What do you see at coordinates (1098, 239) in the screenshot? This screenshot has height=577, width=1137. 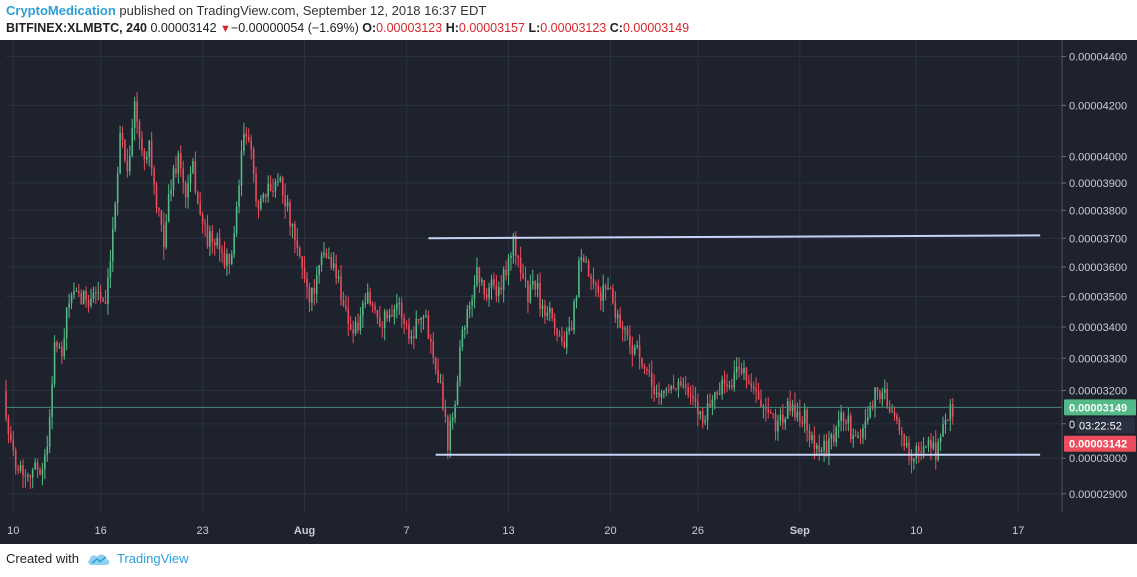 I see `y-tick-label: 0.00003700` at bounding box center [1098, 239].